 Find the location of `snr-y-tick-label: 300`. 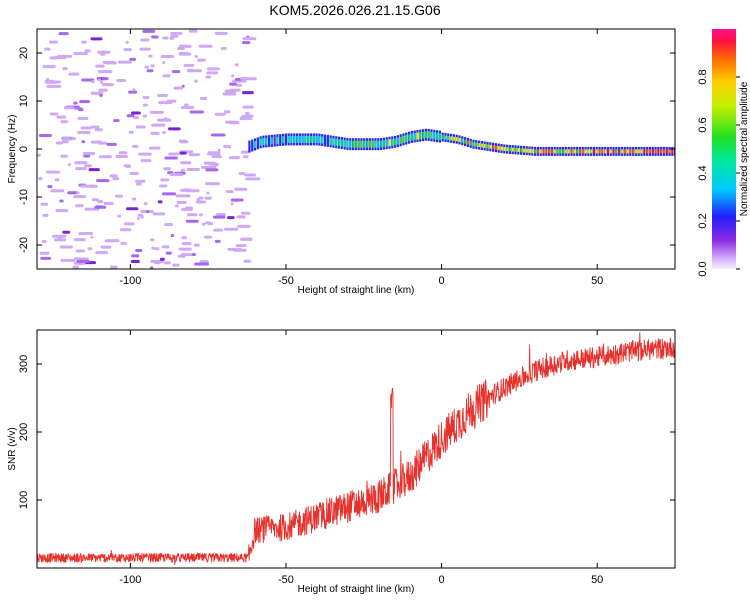

snr-y-tick-label: 300 is located at coordinates (24, 364).